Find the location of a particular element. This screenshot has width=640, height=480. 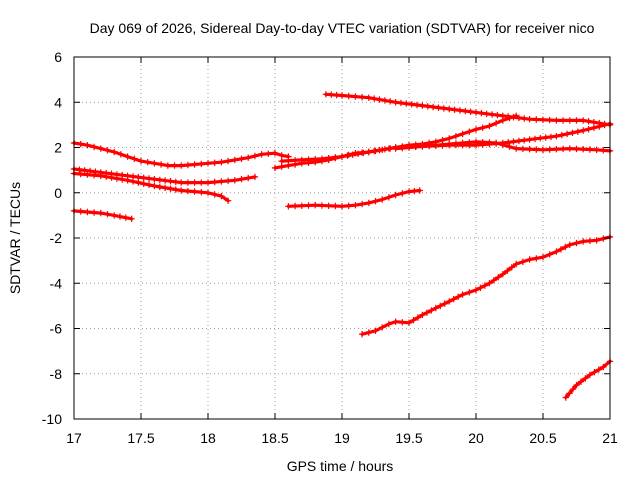

series-sat-f is located at coordinates (446, 142).